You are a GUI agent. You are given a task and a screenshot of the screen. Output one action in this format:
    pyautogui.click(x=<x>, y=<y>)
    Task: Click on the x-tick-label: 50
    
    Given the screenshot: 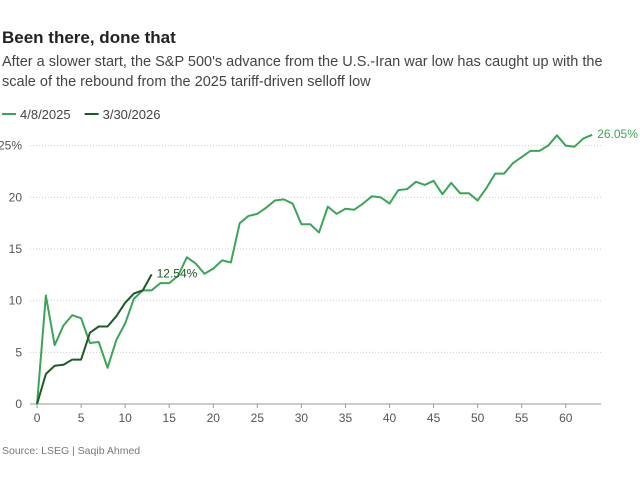 What is the action you would take?
    pyautogui.click(x=478, y=418)
    